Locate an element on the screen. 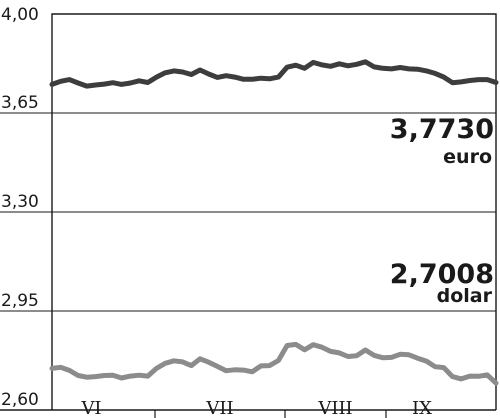 This screenshot has height=418, width=500. x-axis: VI VII VIII IX is located at coordinates (248, 408).